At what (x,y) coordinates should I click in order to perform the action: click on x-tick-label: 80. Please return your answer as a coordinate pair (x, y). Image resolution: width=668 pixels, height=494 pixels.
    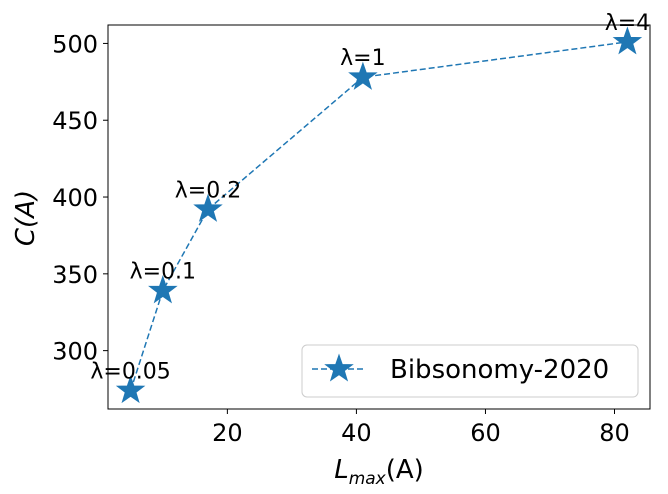
    Looking at the image, I should click on (614, 433).